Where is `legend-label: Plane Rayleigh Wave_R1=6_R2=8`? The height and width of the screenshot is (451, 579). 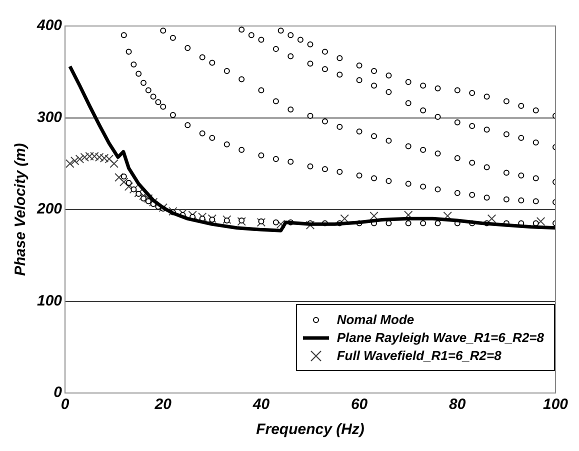 legend-label: Plane Rayleigh Wave_R1=6_R2=8 is located at coordinates (440, 337).